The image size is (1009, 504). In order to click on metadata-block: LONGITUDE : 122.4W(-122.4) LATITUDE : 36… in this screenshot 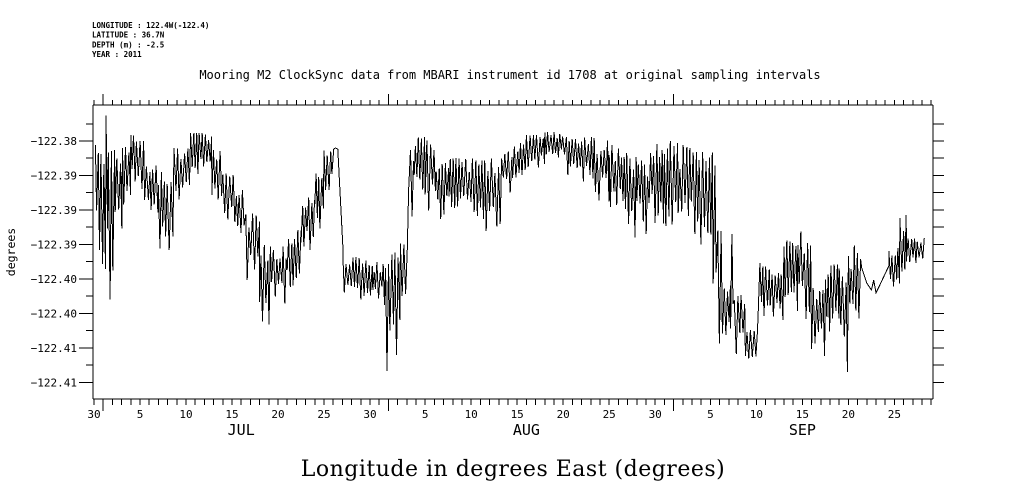, I will do `click(150, 40)`.